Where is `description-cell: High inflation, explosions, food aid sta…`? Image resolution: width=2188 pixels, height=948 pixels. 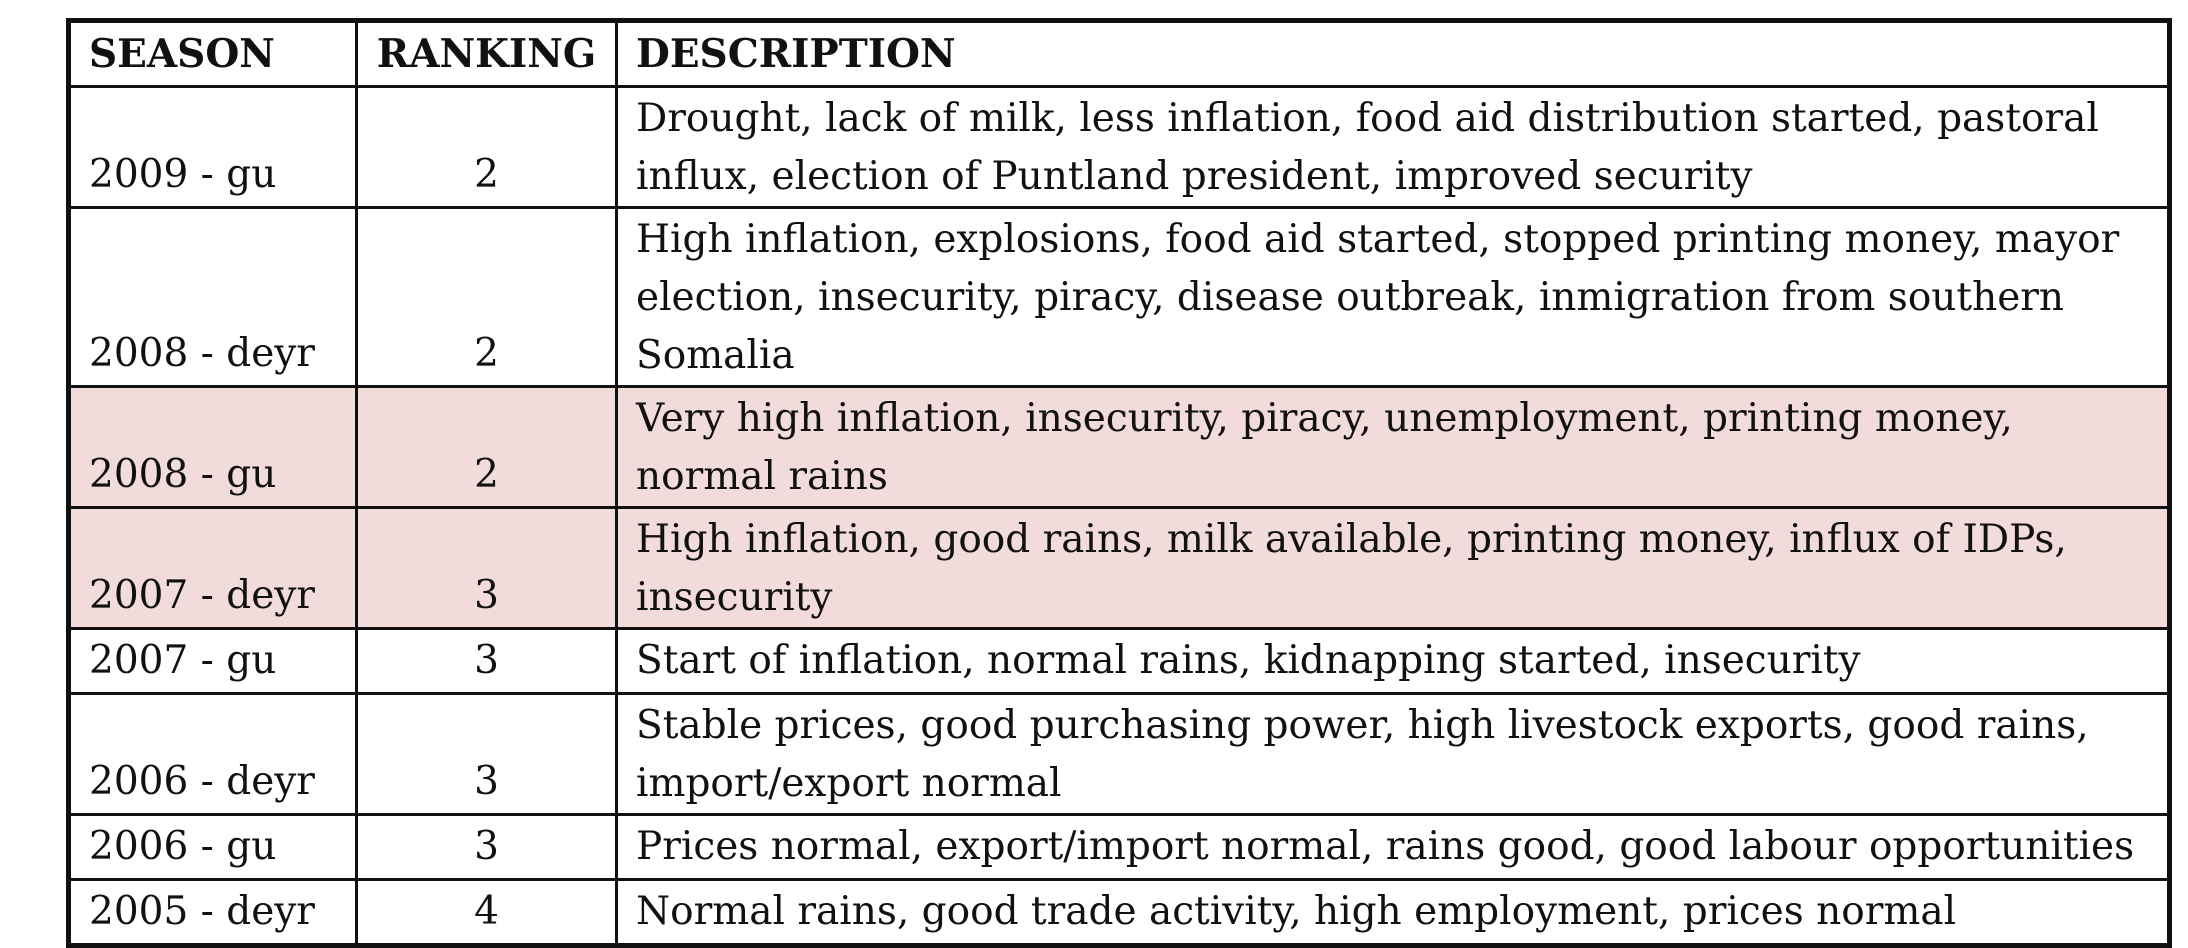
description-cell: High inflation, explosions, food aid sta… is located at coordinates (1393, 297).